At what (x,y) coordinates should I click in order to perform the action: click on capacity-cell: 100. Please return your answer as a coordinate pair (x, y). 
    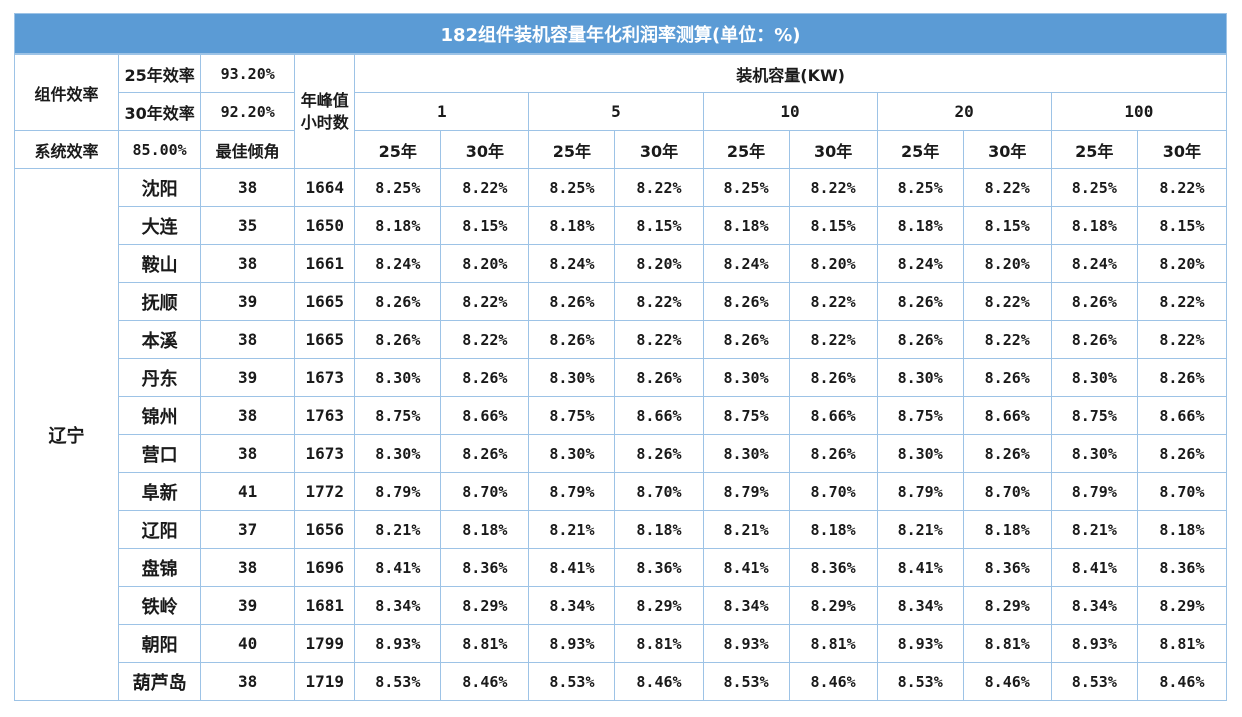
    Looking at the image, I should click on (1139, 111).